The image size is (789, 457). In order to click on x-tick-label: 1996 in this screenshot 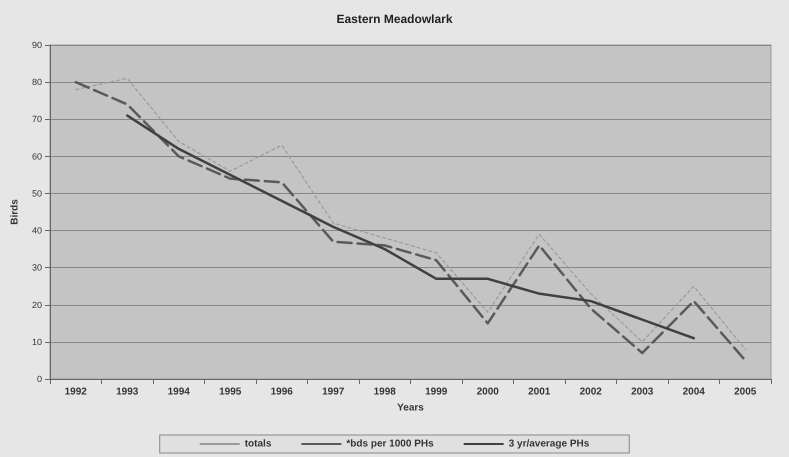, I will do `click(282, 392)`.